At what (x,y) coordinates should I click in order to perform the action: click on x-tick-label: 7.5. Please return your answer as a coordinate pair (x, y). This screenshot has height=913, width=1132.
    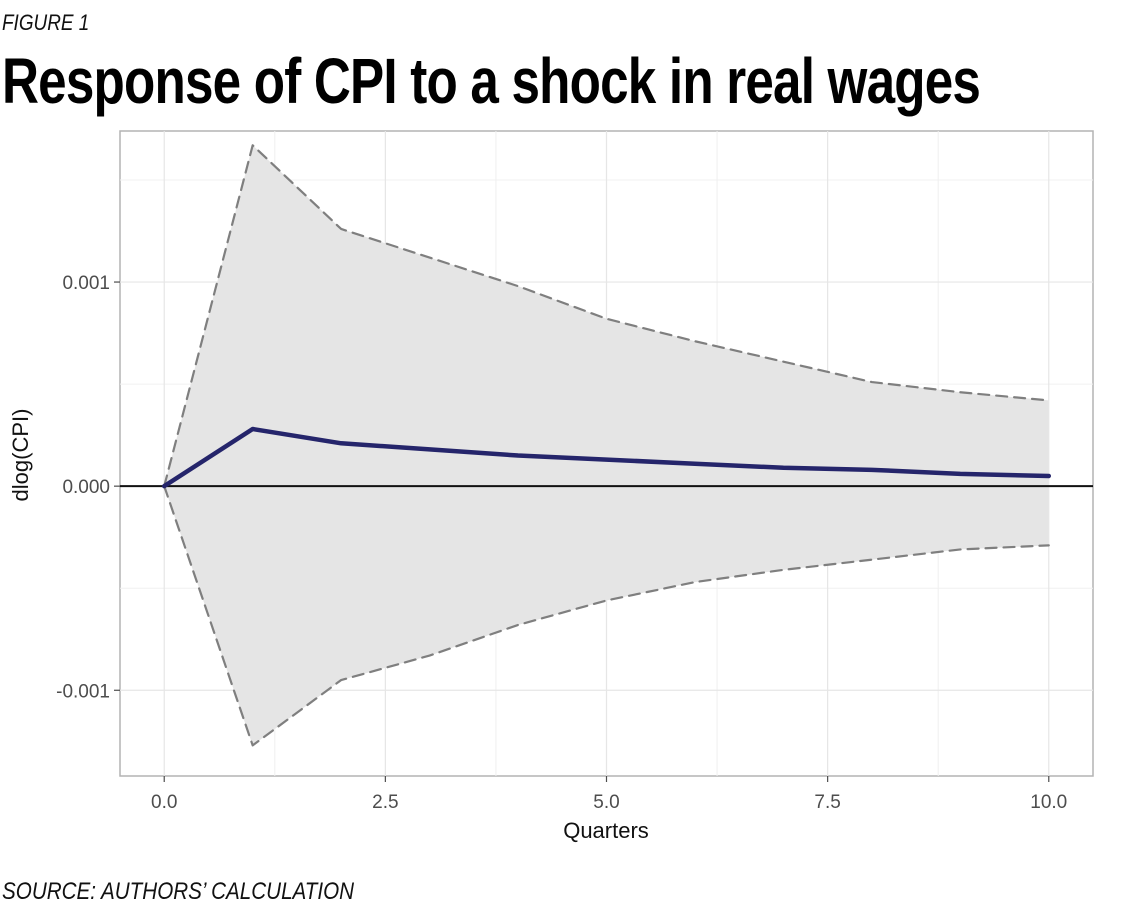
    Looking at the image, I should click on (827, 802).